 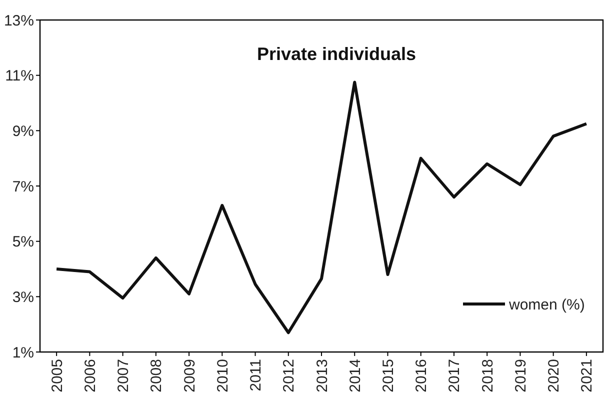 What do you see at coordinates (455, 375) in the screenshot?
I see `x-tick-label: 2017` at bounding box center [455, 375].